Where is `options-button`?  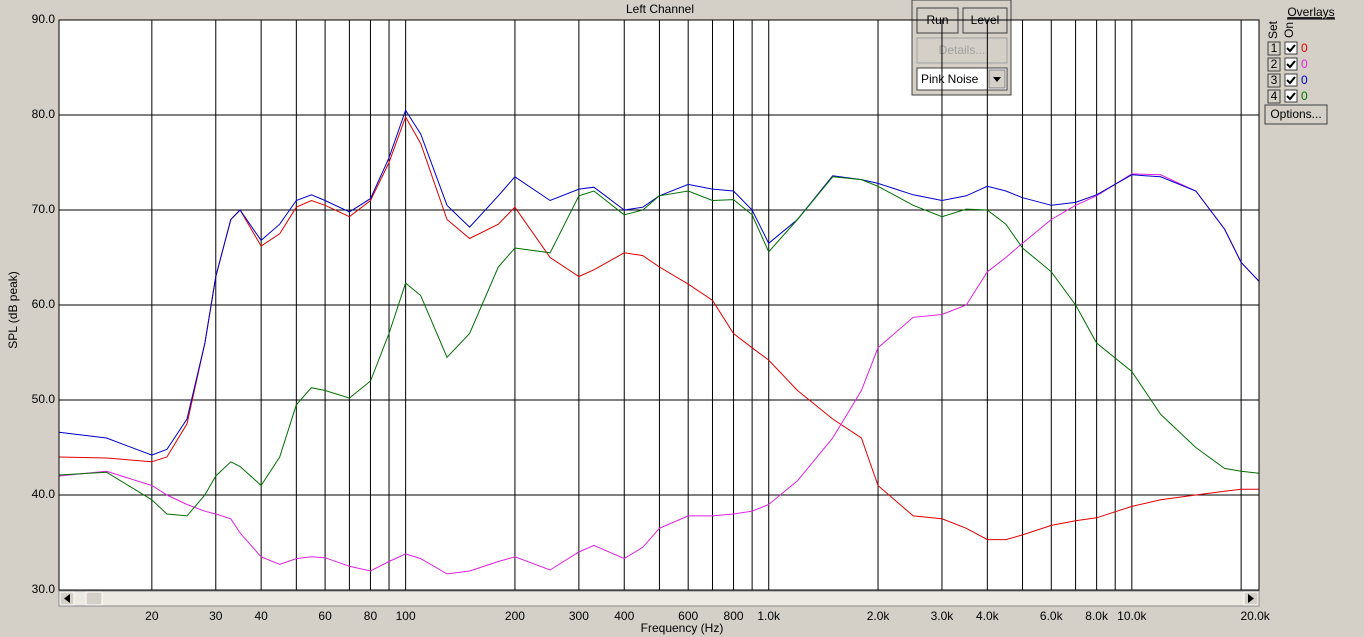 options-button is located at coordinates (1296, 114).